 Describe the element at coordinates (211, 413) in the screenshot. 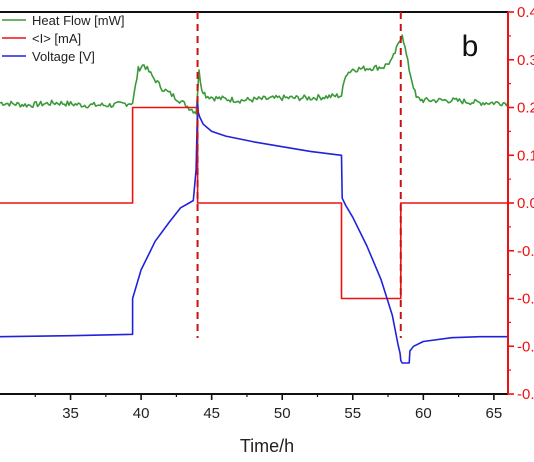

I see `x-tick-label: 45` at that location.